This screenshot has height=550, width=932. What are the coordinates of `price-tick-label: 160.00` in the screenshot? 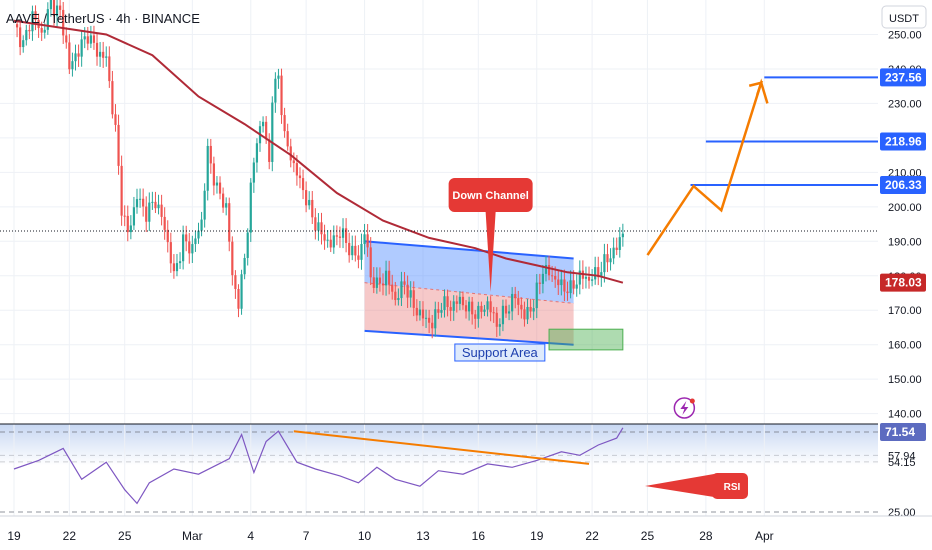 It's located at (905, 346).